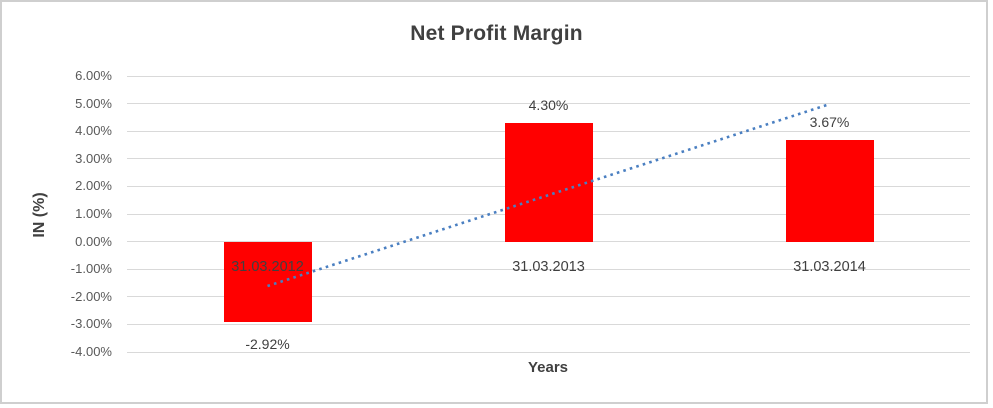  Describe the element at coordinates (548, 266) in the screenshot. I see `category-label: 31.03.2013` at that location.